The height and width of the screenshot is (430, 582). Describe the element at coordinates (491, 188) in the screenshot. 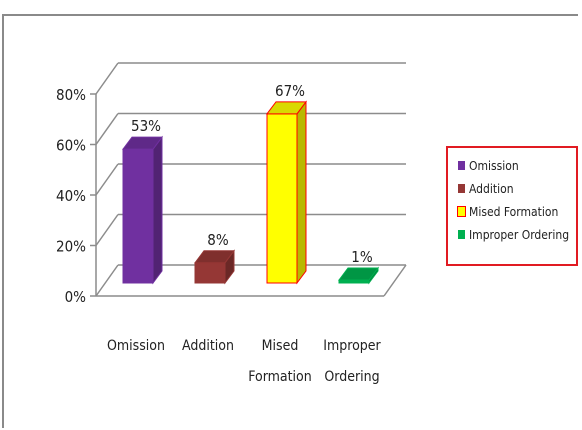

I see `legend-label-addition: Addition` at that location.